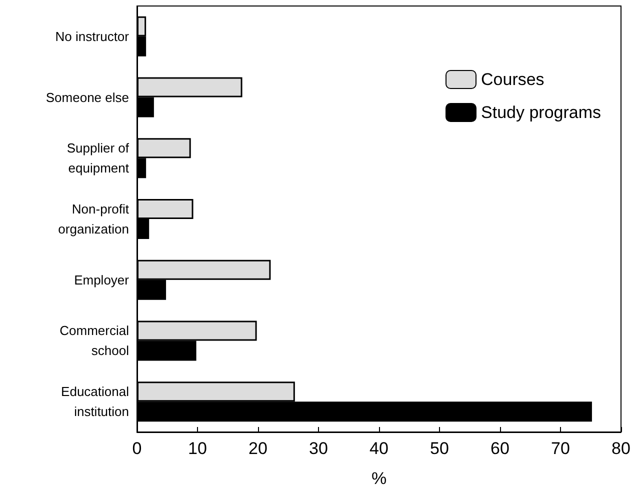 Image resolution: width=634 pixels, height=504 pixels. What do you see at coordinates (95, 402) in the screenshot?
I see `y-tick-label: Educational institution` at bounding box center [95, 402].